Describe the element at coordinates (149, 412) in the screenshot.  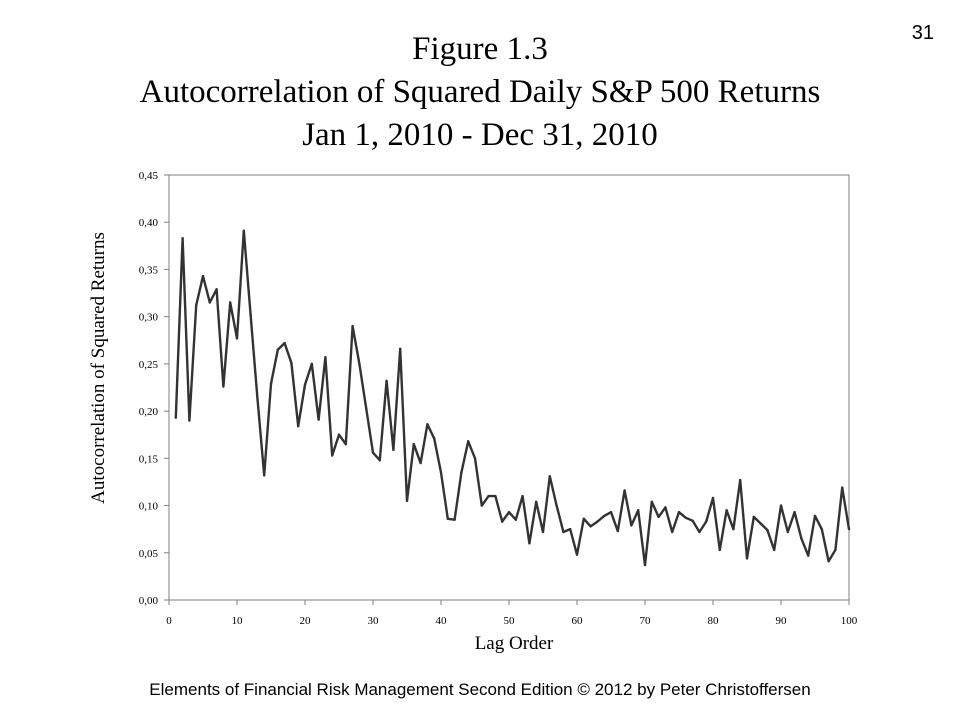
I see `y-tick-label: 0,20` at that location.